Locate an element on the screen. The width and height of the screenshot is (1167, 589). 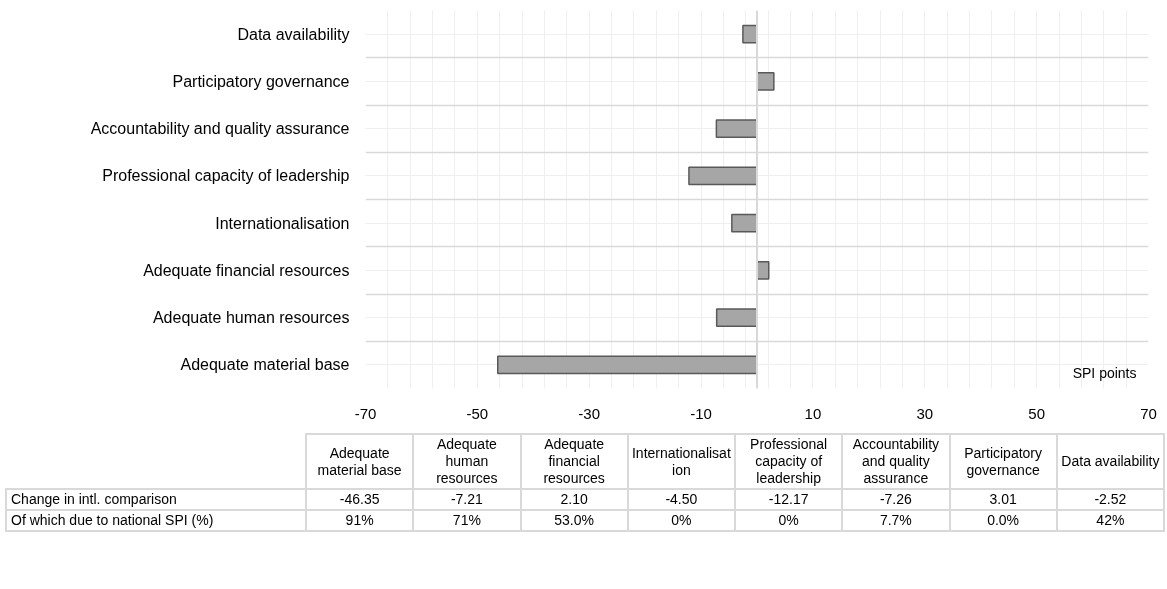
x-tick-label: -50 is located at coordinates (477, 413).